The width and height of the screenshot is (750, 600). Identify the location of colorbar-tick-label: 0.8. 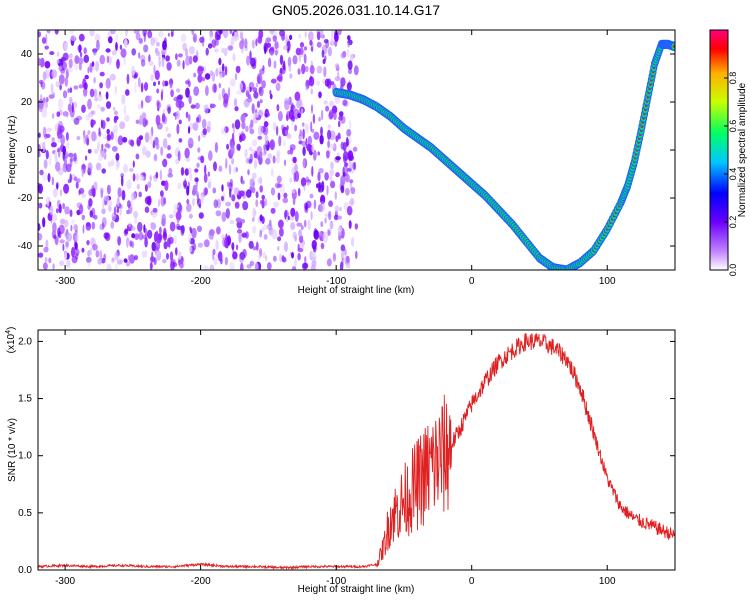
(733, 78).